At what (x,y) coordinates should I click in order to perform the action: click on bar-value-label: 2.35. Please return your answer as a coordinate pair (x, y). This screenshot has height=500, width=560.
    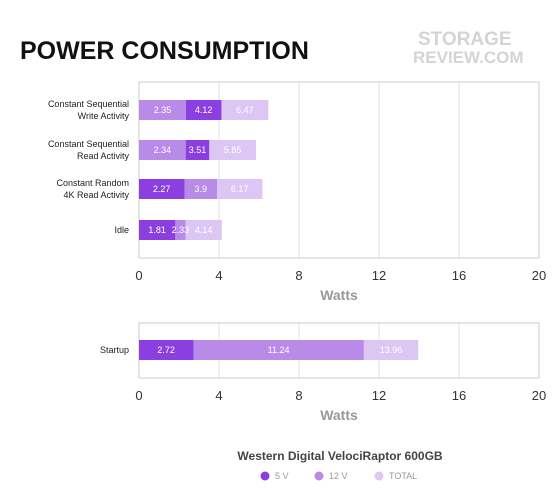
    Looking at the image, I should click on (163, 110).